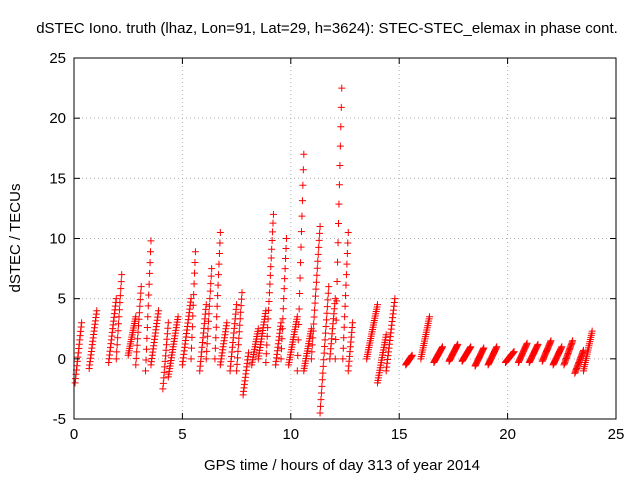  Describe the element at coordinates (342, 465) in the screenshot. I see `x-axis-label: GPS time / hours of day 313 of year 2014` at that location.